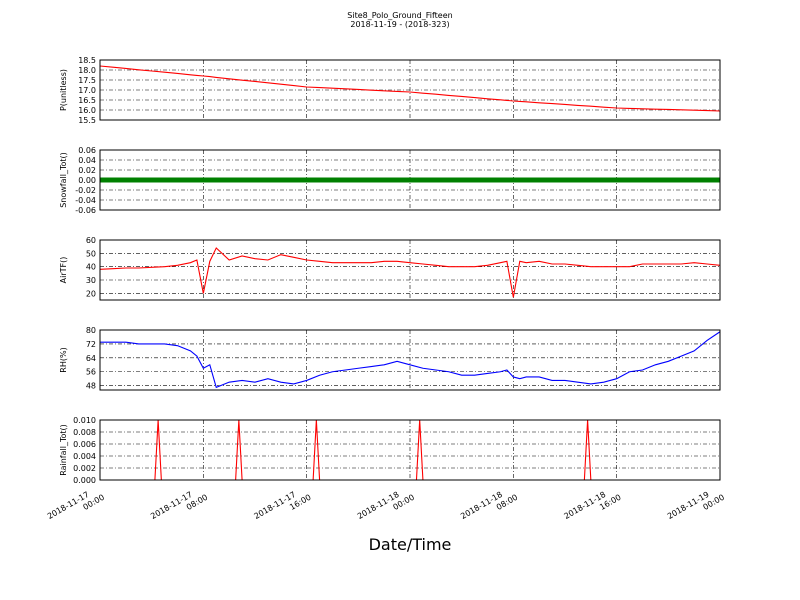 The height and width of the screenshot is (600, 800). Describe the element at coordinates (84, 456) in the screenshot. I see `y-tick-label: 0.004` at that location.